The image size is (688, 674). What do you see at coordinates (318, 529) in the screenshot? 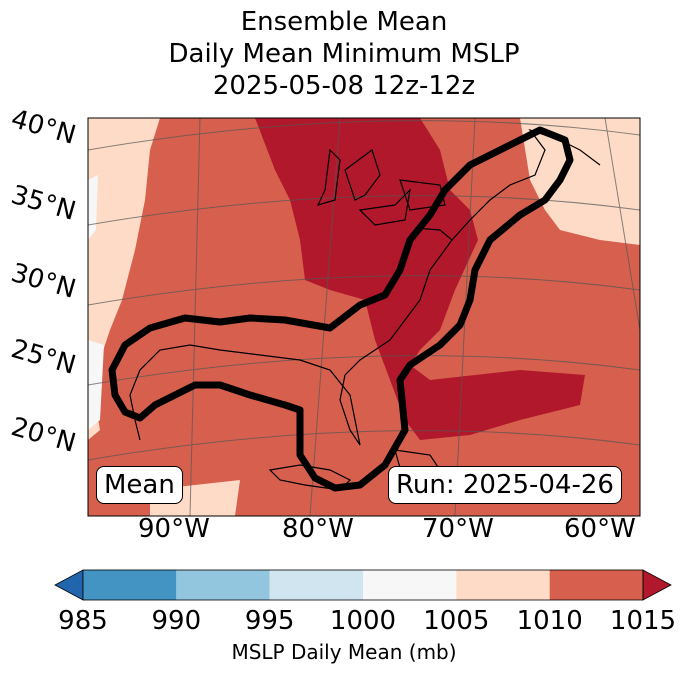
I see `lon-label-80w: 80°W` at bounding box center [318, 529].